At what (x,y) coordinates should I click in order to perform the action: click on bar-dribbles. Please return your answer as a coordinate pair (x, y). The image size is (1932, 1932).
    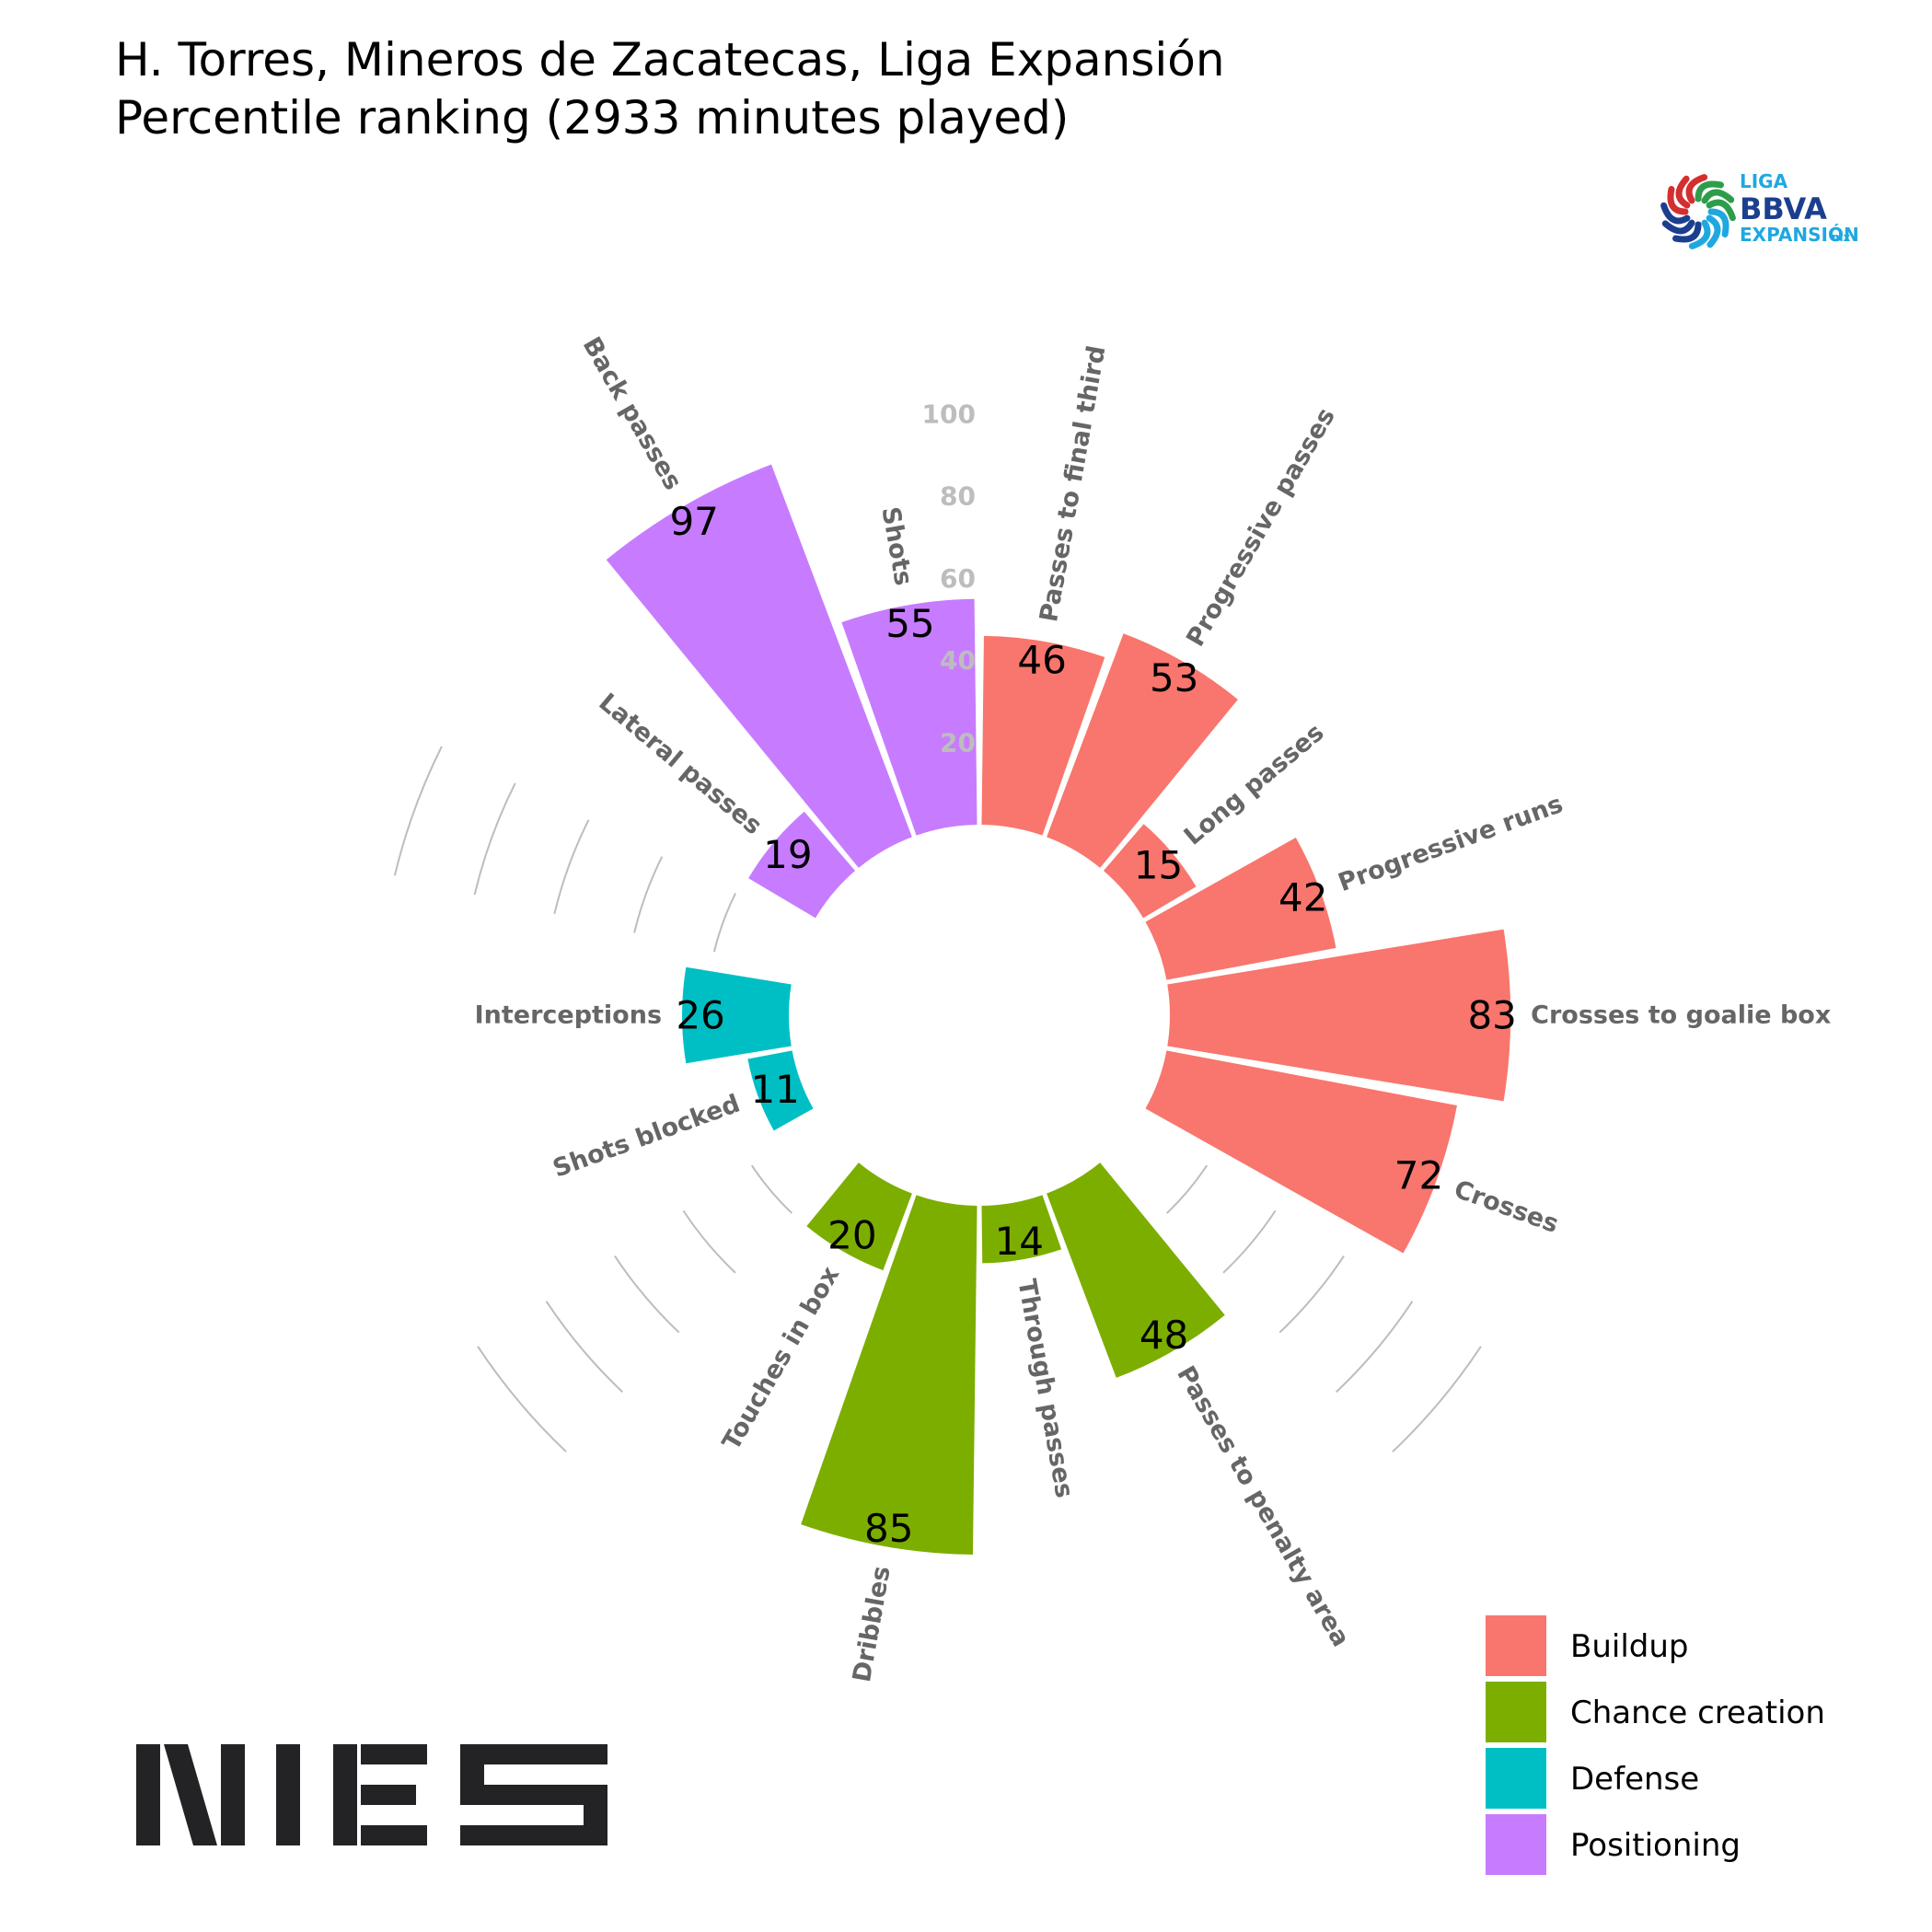
    Looking at the image, I should click on (889, 1376).